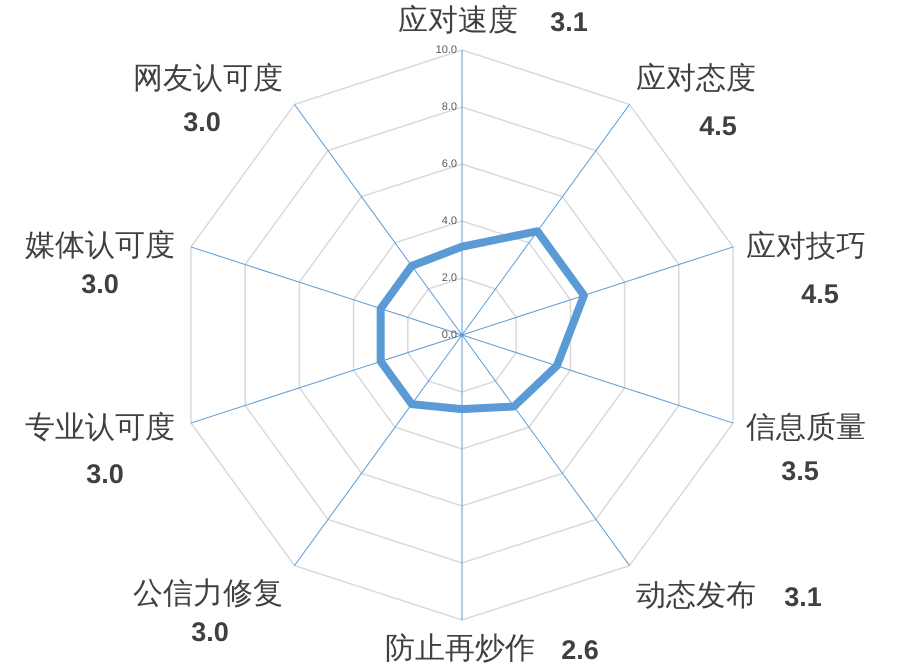  Describe the element at coordinates (493, 20) in the screenshot. I see `spoke-label: 应对速度 3.1` at that location.